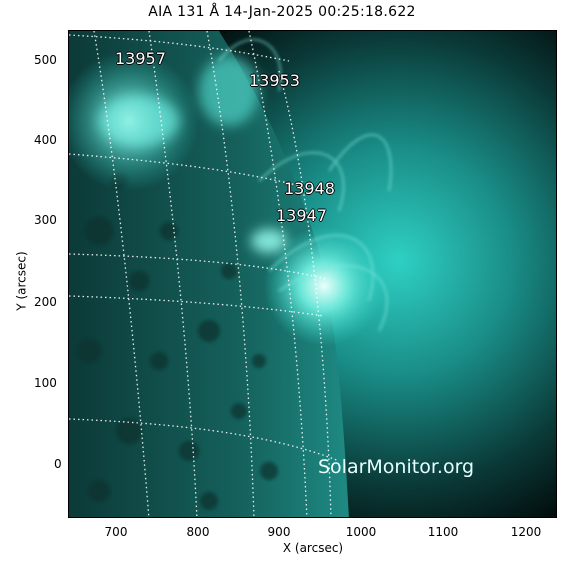  I want to click on y-tick-200: 200, so click(45, 302).